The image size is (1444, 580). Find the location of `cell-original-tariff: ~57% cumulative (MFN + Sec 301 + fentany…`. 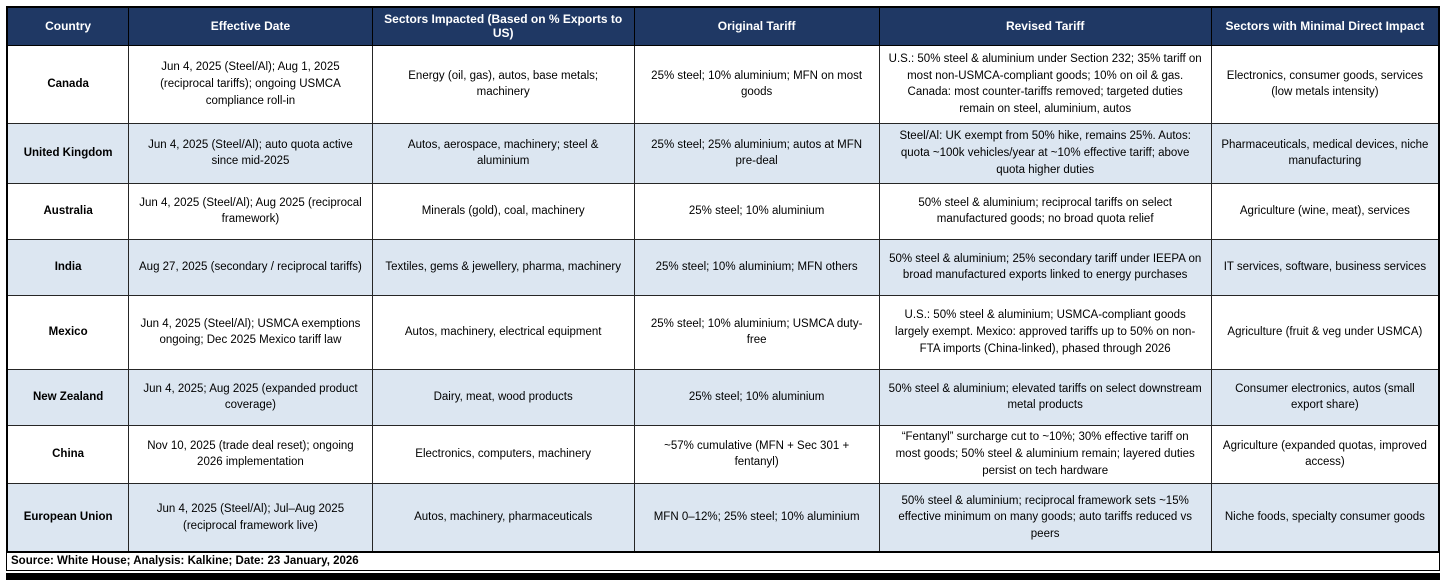

cell-original-tariff: ~57% cumulative (MFN + Sec 301 + fentany… is located at coordinates (756, 454).